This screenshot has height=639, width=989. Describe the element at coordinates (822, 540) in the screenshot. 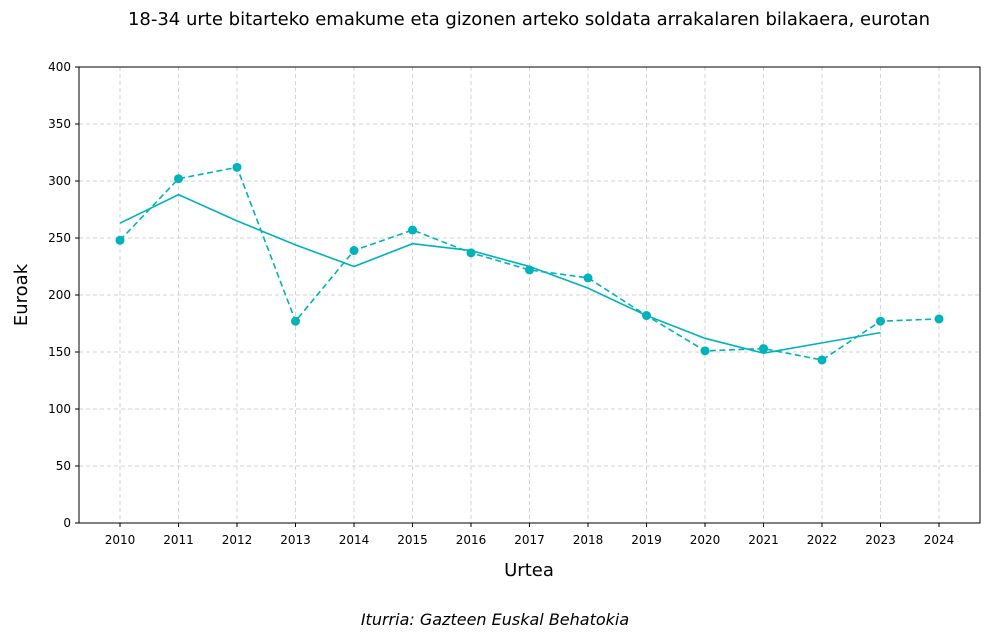

I see `x-tick-label: 2022` at that location.